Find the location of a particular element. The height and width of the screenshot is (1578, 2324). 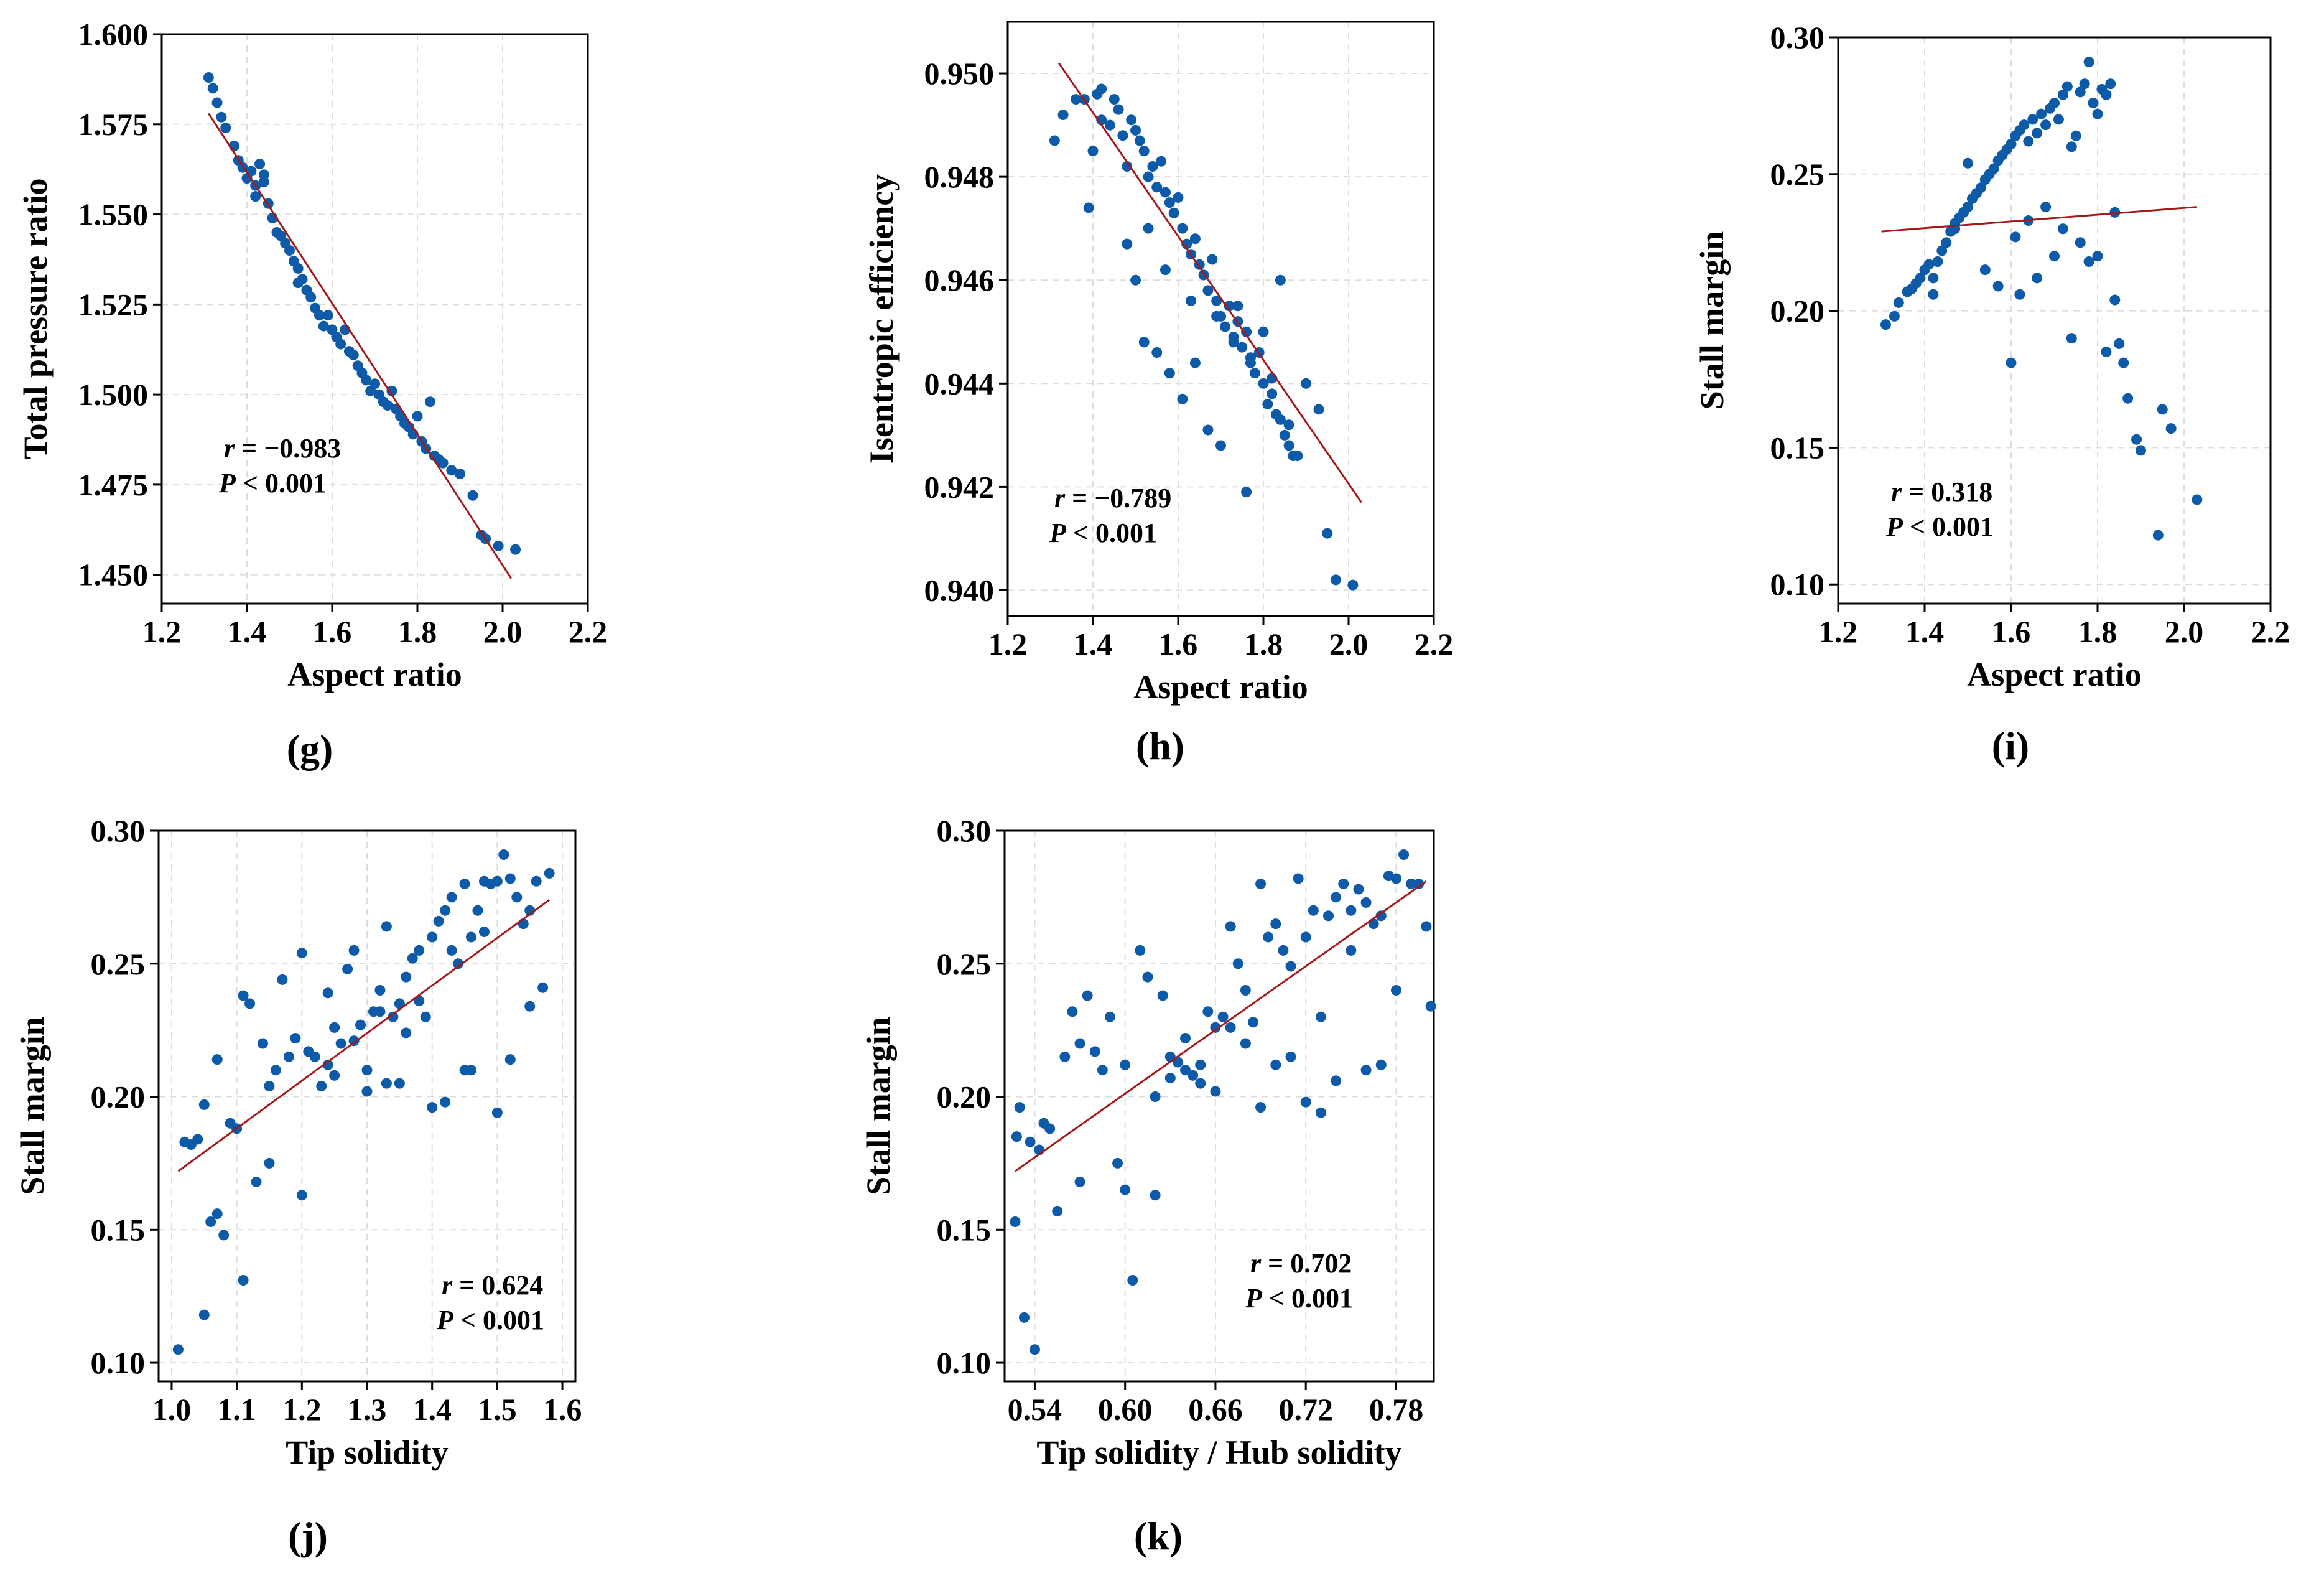

y-tick-label: 1.600 is located at coordinates (113, 34).